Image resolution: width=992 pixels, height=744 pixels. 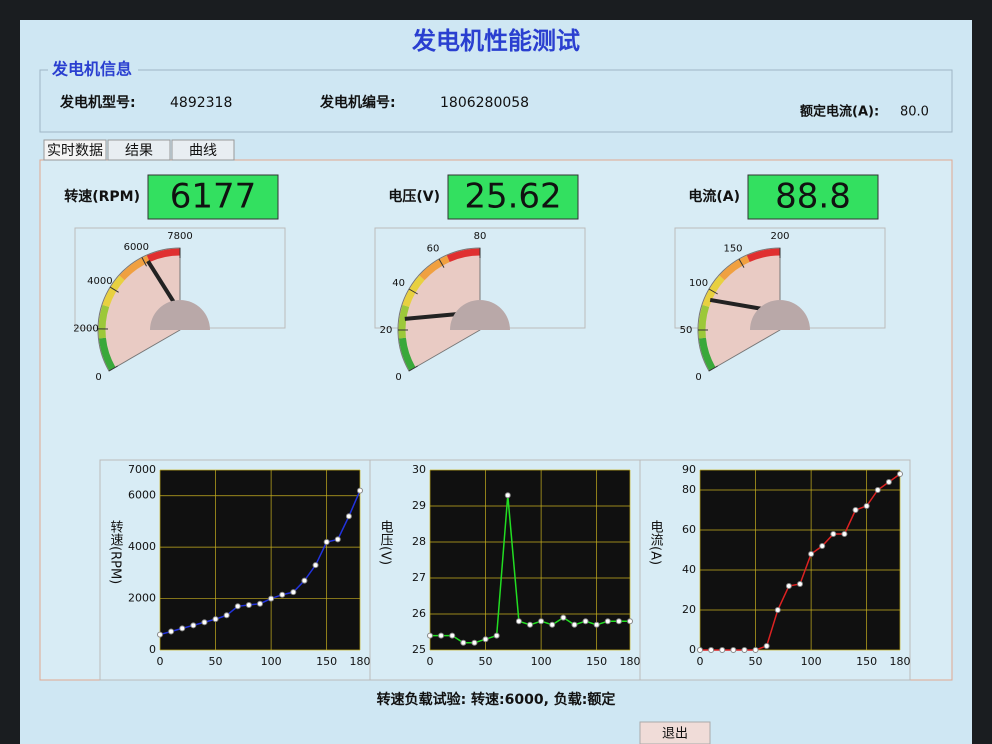 I want to click on x-tick-label: 100, so click(x=271, y=661).